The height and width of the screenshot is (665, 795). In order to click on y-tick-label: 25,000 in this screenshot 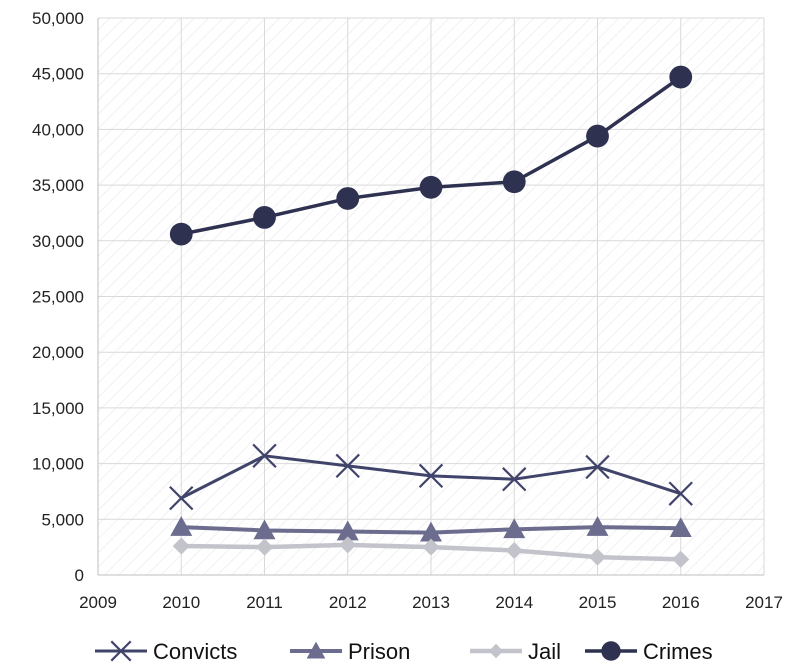, I will do `click(58, 297)`.